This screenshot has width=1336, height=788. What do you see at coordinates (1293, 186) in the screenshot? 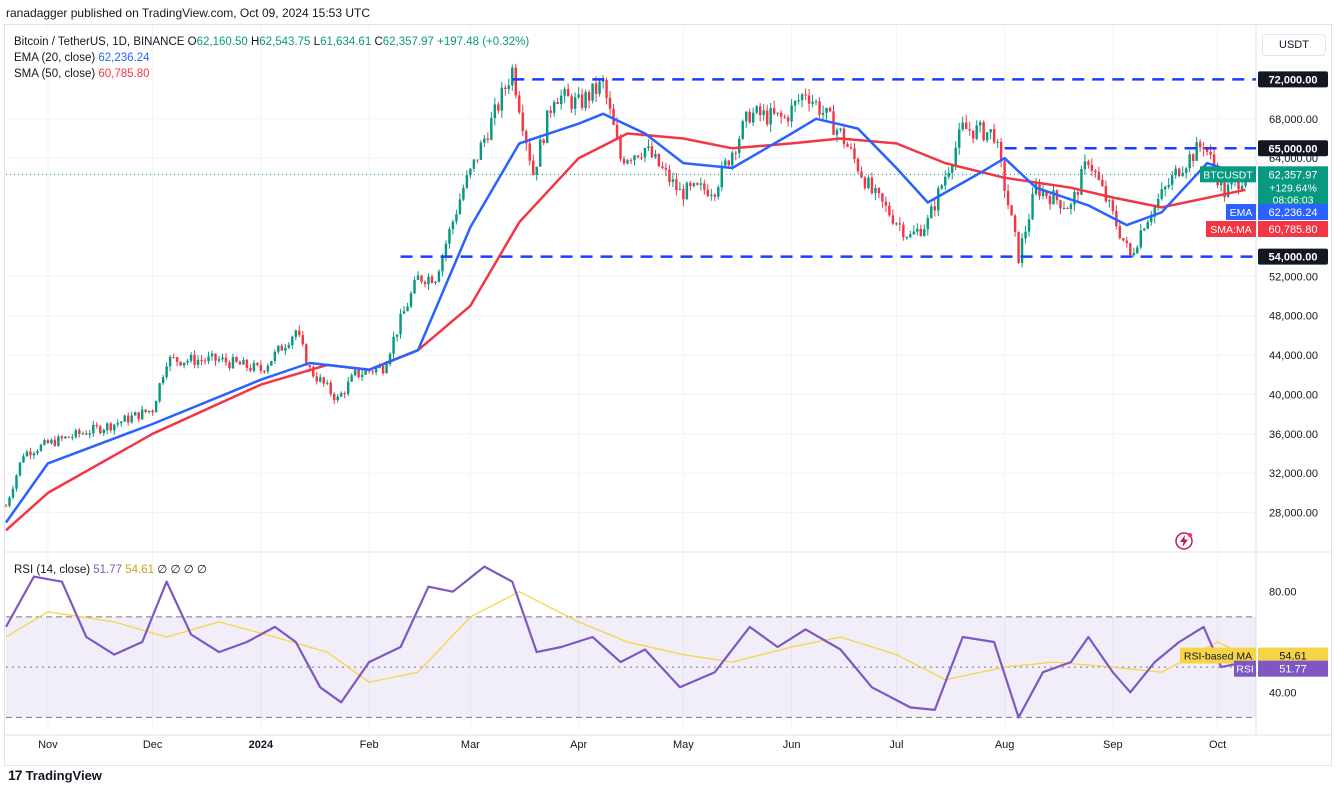
I see `btcusdt-price-bg` at bounding box center [1293, 186].